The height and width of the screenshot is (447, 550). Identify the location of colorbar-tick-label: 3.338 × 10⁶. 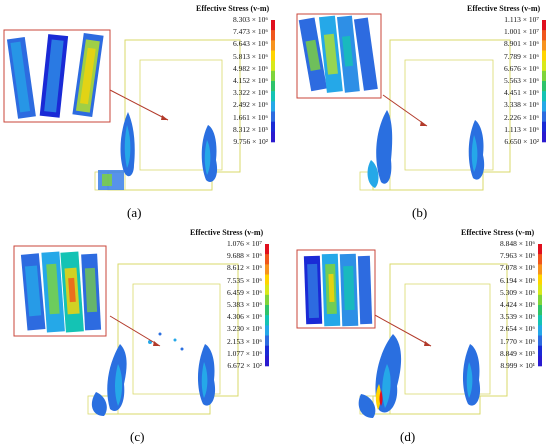
(521, 105).